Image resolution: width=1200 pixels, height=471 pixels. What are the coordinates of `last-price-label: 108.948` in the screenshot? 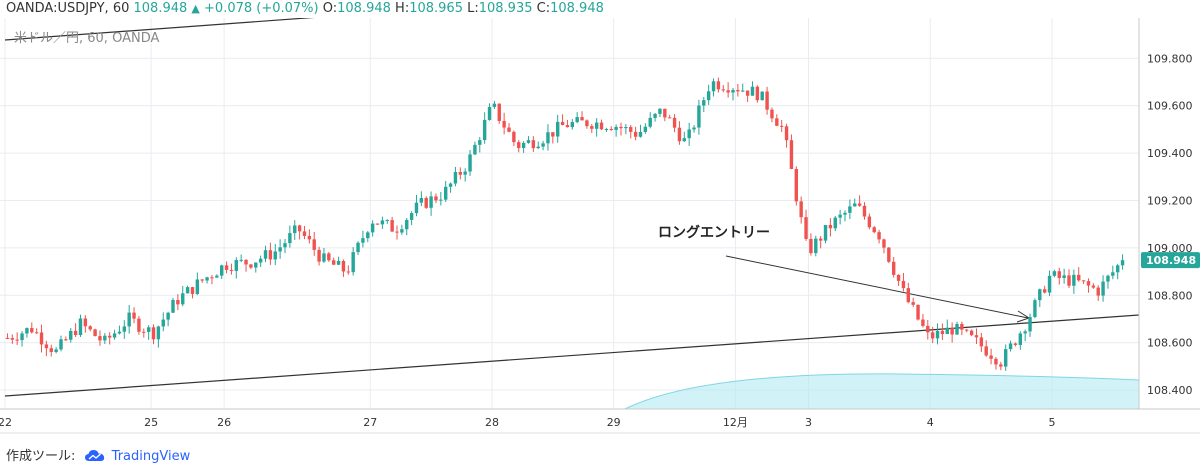 It's located at (1171, 260).